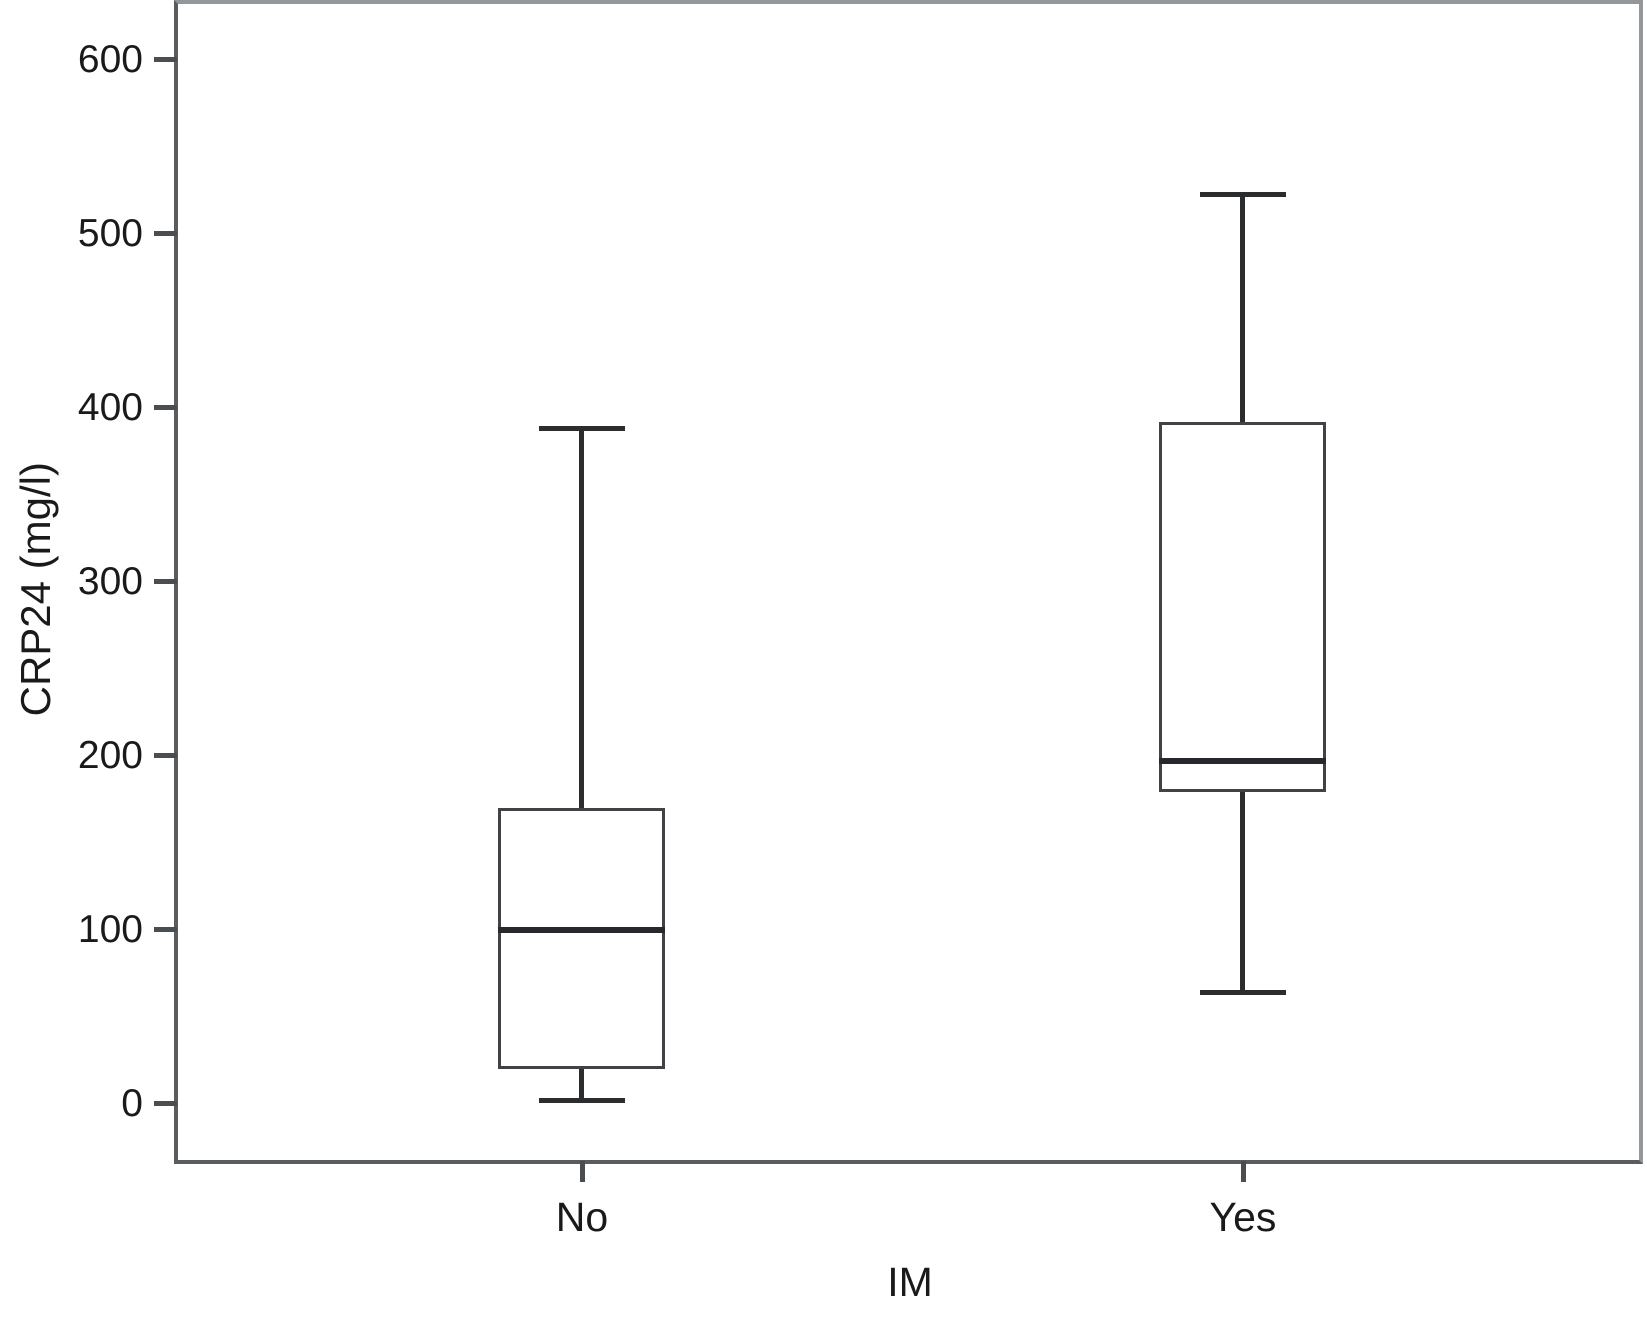 This screenshot has width=1647, height=1317. I want to click on box-no, so click(581, 938).